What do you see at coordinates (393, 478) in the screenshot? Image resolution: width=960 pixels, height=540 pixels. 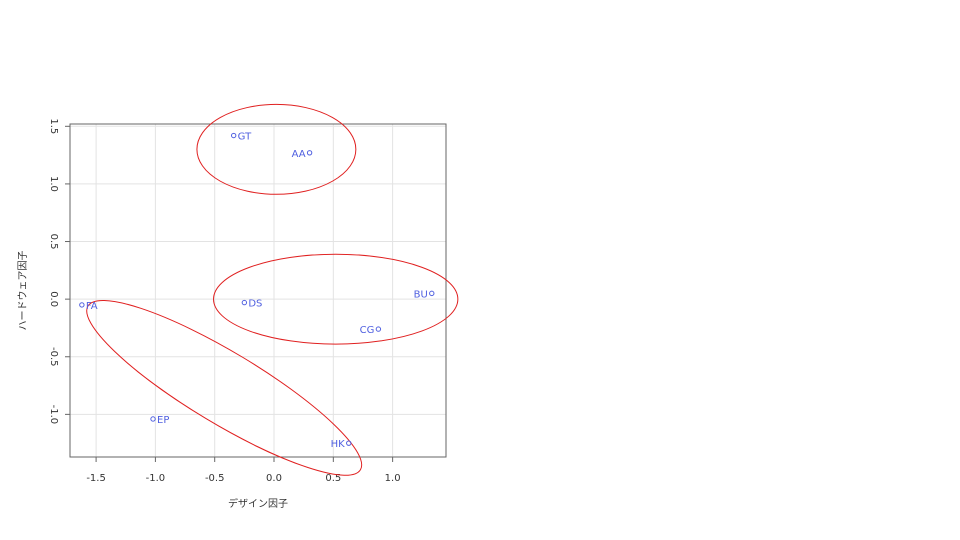 I see `x-tick-label: 1.0` at bounding box center [393, 478].